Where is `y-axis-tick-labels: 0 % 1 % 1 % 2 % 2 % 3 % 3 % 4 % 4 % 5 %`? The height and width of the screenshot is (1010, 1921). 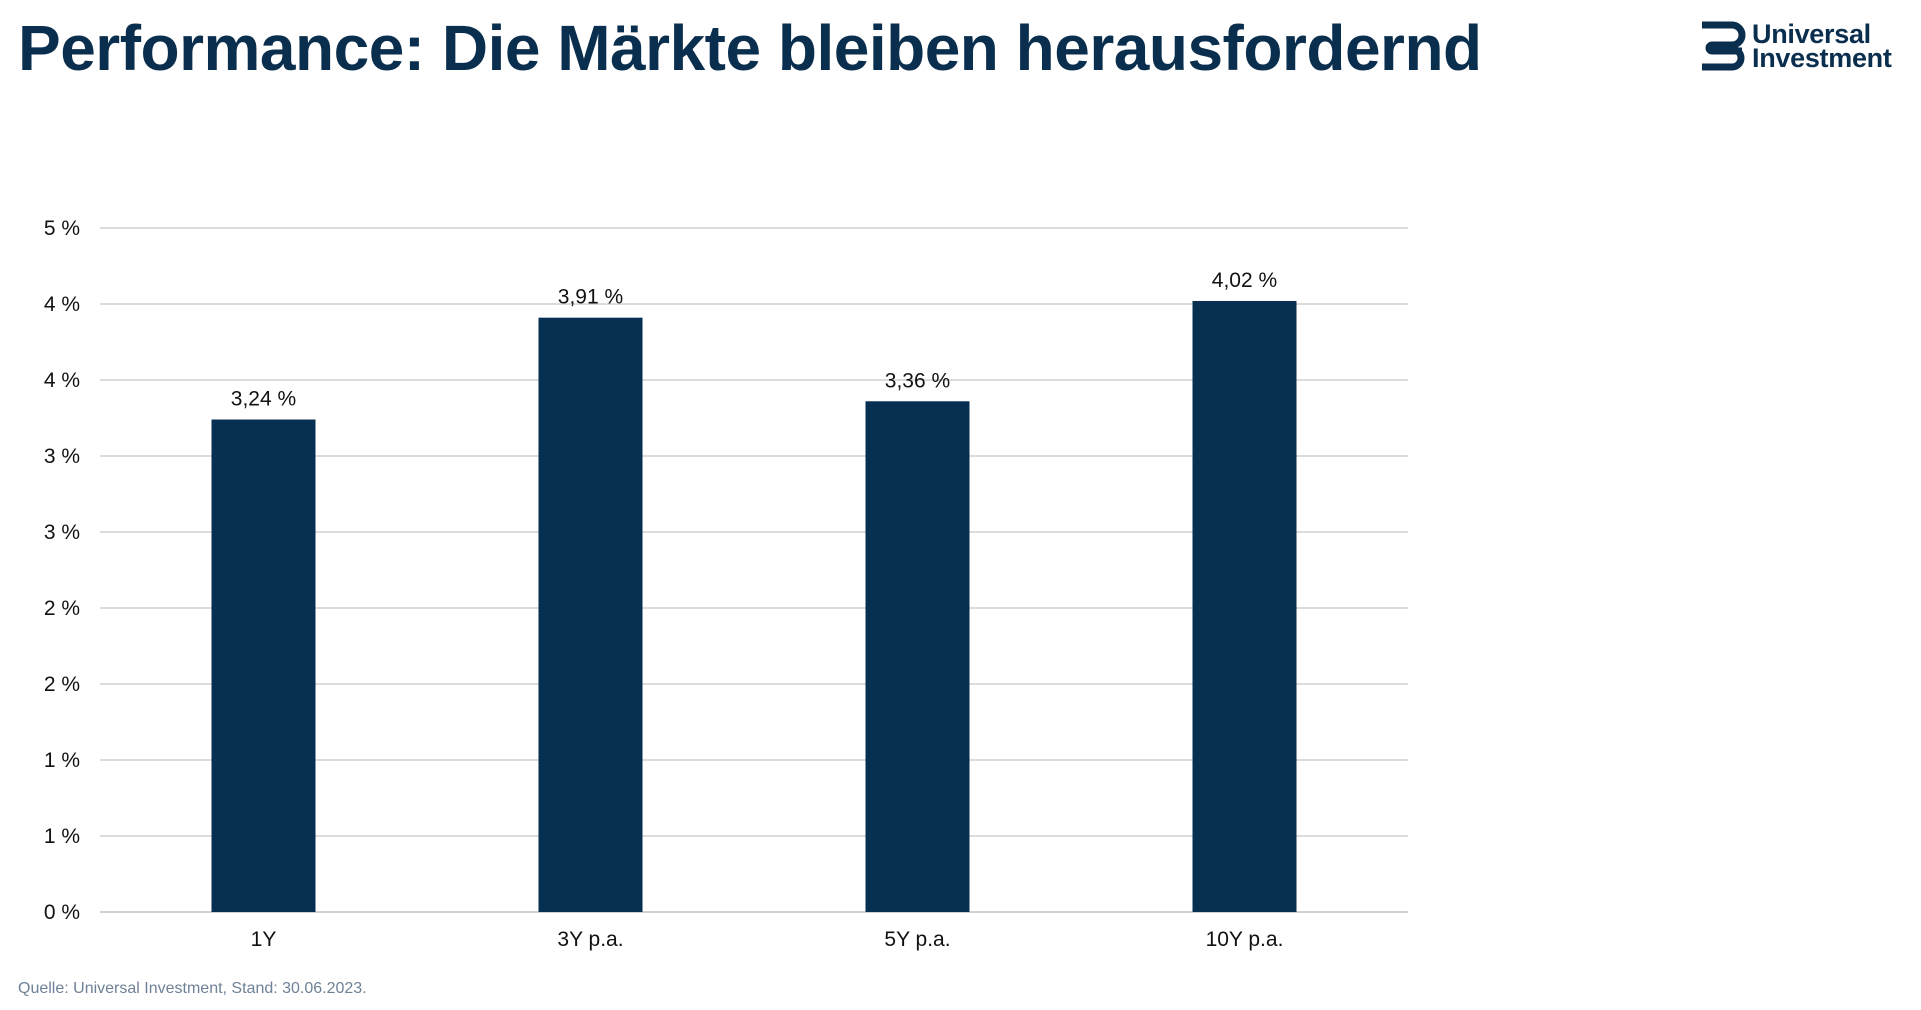
y-axis-tick-labels: 0 % 1 % 1 % 2 % 2 % 3 % 3 % 4 % 4 % 5 % is located at coordinates (62, 570).